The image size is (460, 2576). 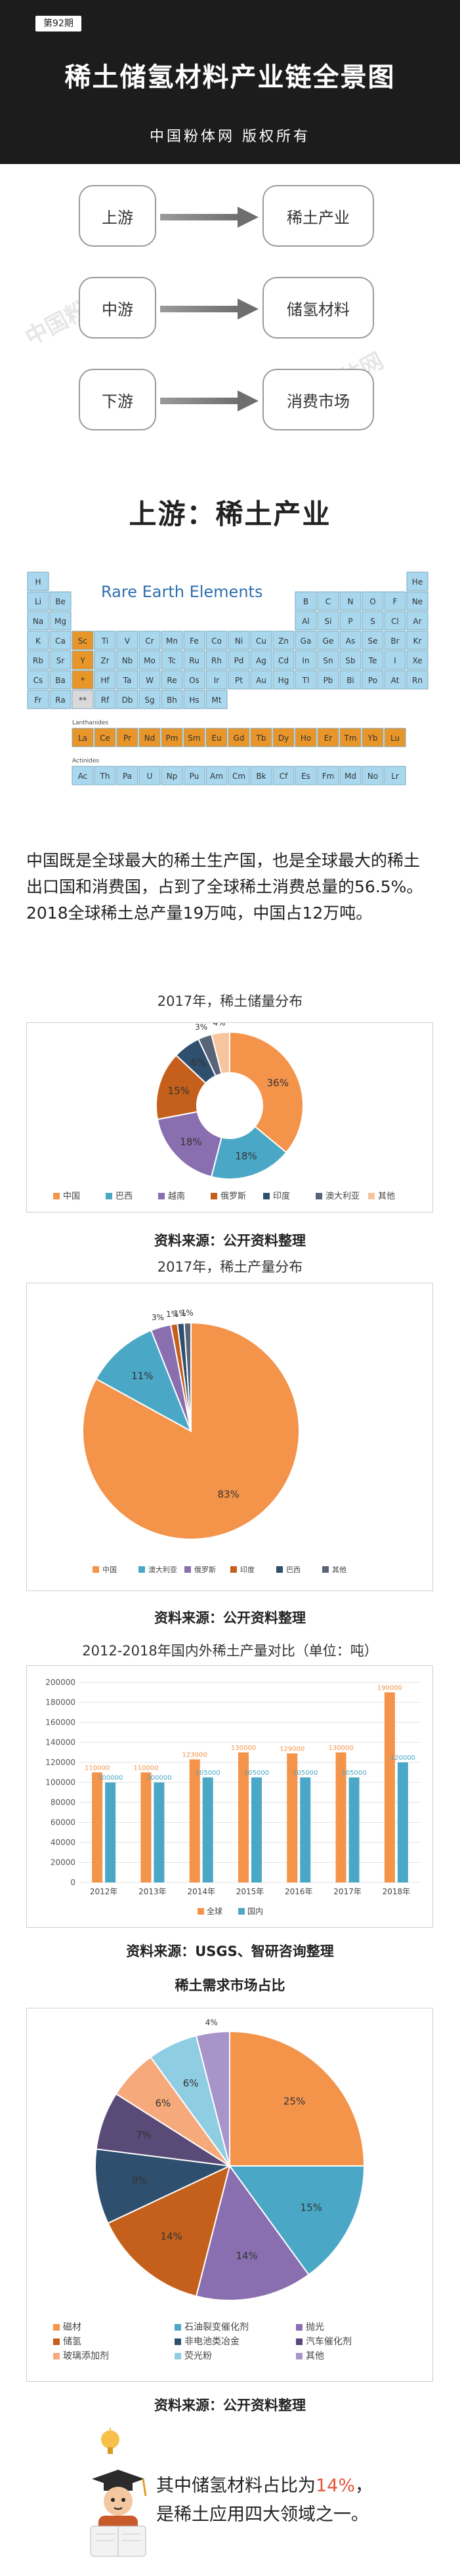 What do you see at coordinates (60, 601) in the screenshot?
I see `element-symbol: Be` at bounding box center [60, 601].